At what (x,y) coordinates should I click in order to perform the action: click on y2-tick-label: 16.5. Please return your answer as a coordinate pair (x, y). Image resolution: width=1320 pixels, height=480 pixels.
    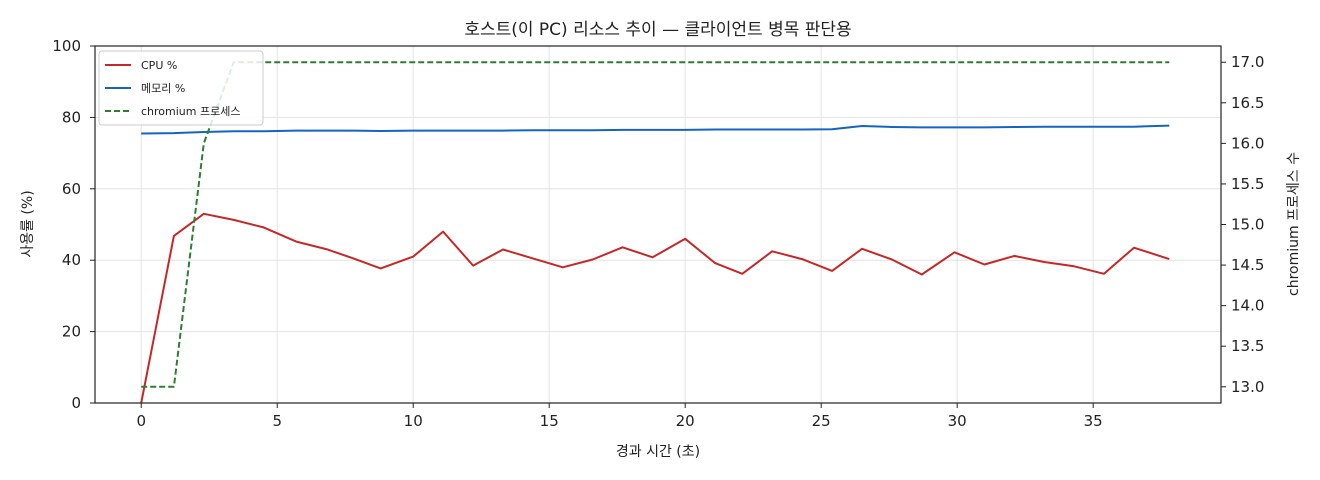
    Looking at the image, I should click on (1247, 103).